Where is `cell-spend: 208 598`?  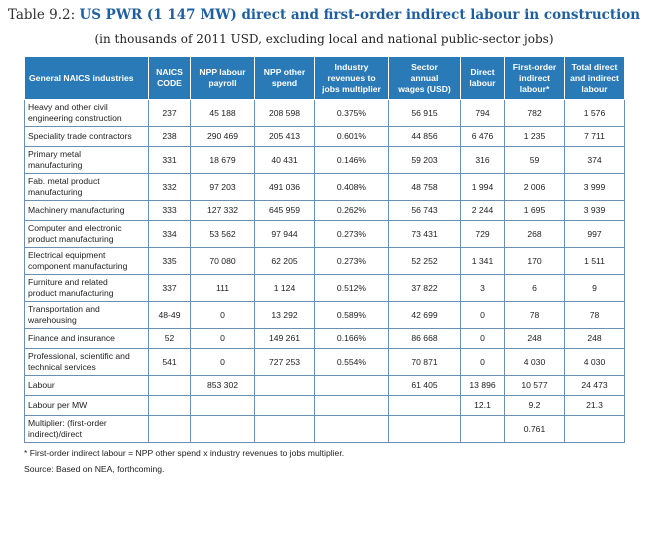
cell-spend: 208 598 is located at coordinates (284, 113).